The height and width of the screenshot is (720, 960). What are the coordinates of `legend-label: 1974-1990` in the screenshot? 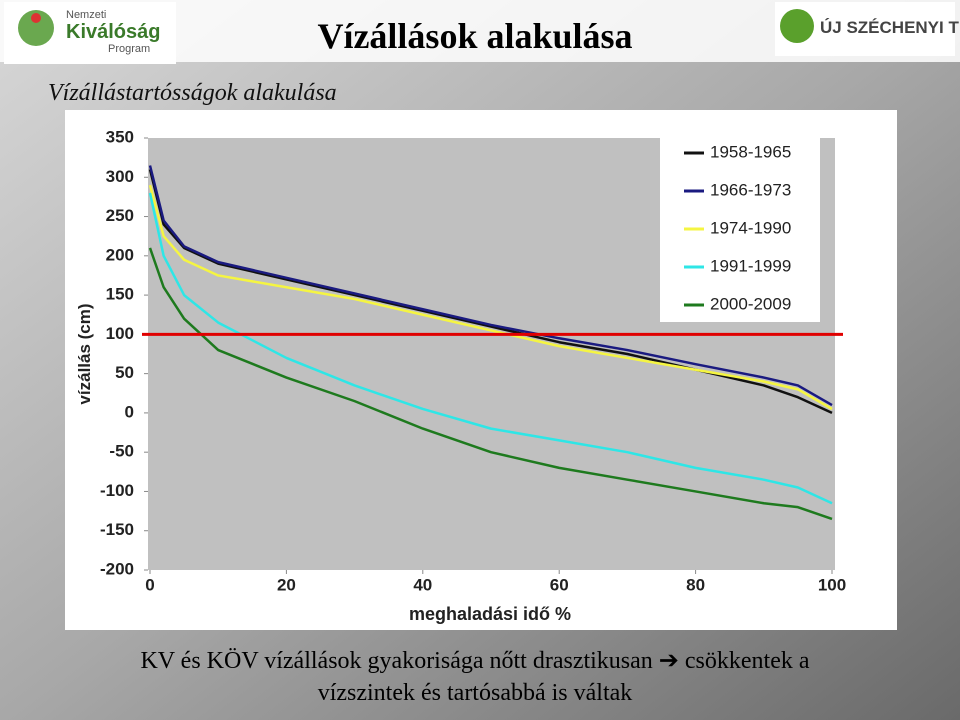 It's located at (750, 227).